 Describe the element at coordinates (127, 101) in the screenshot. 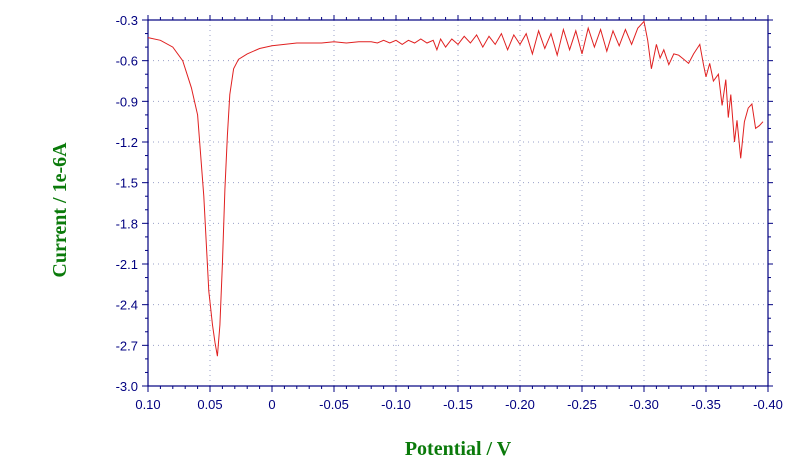

I see `y-tick-label: -0.9` at that location.